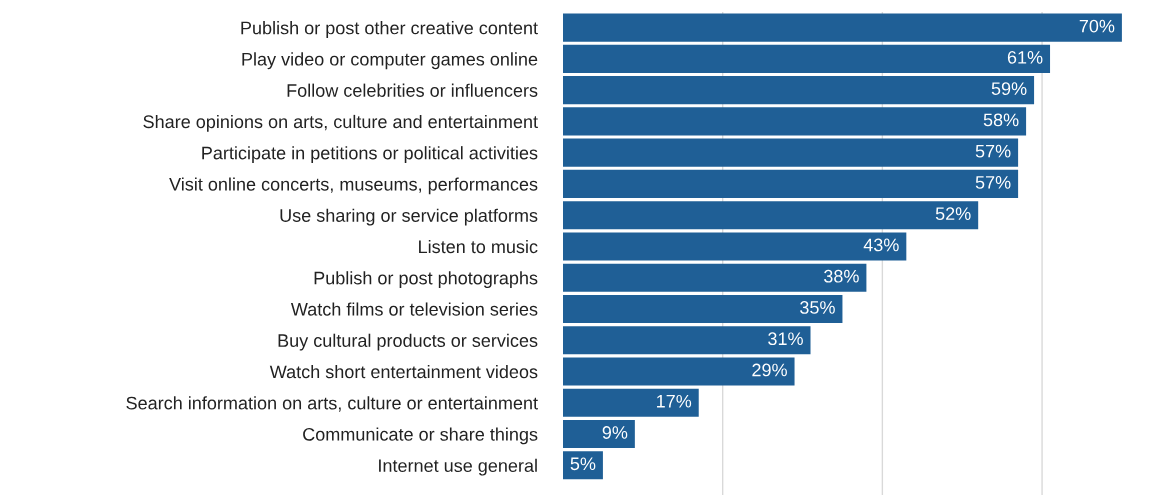 This screenshot has height=495, width=1151. I want to click on data-label: 17%, so click(674, 401).